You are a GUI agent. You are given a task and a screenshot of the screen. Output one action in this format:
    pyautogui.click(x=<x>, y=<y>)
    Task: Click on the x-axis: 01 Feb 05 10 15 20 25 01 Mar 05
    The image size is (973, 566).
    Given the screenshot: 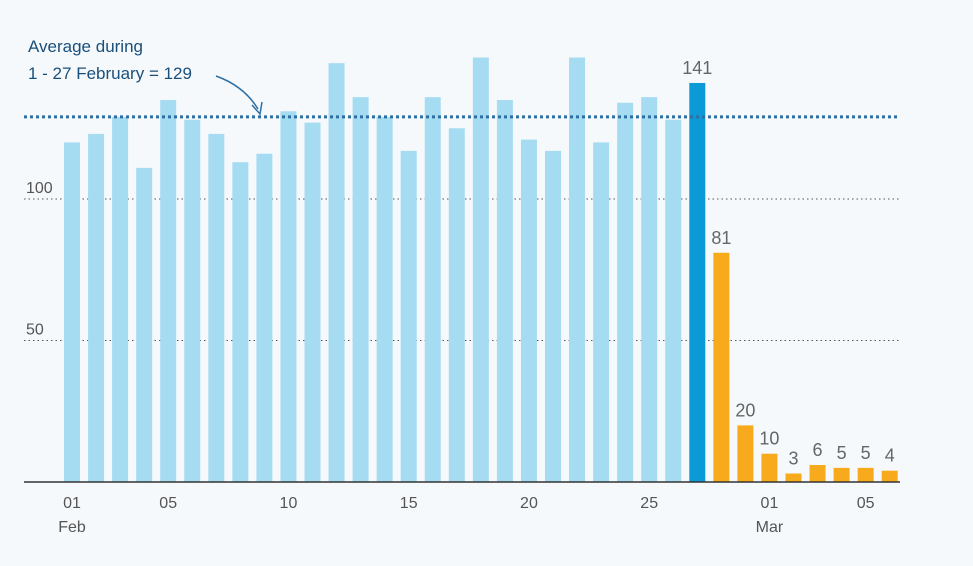 What is the action you would take?
    pyautogui.click(x=462, y=508)
    